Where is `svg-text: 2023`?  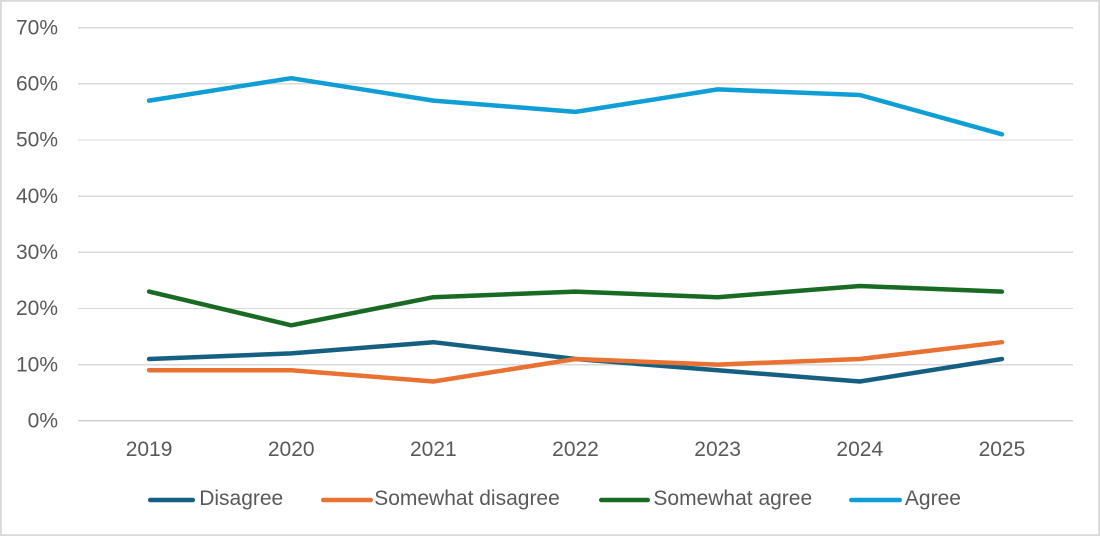 svg-text: 2023 is located at coordinates (717, 449).